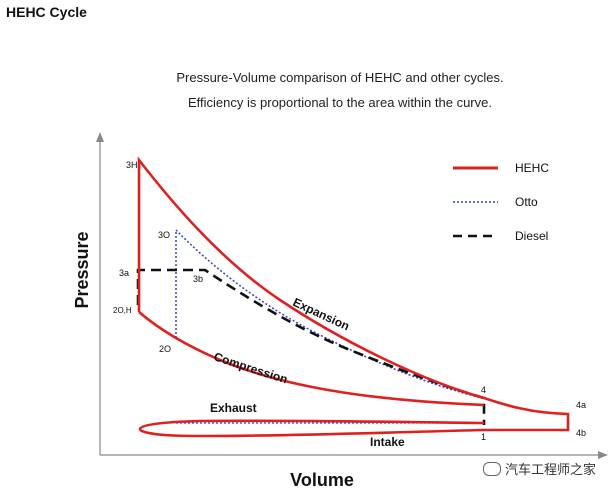  What do you see at coordinates (82, 269) in the screenshot?
I see `y-axis-label: Pressure` at bounding box center [82, 269].